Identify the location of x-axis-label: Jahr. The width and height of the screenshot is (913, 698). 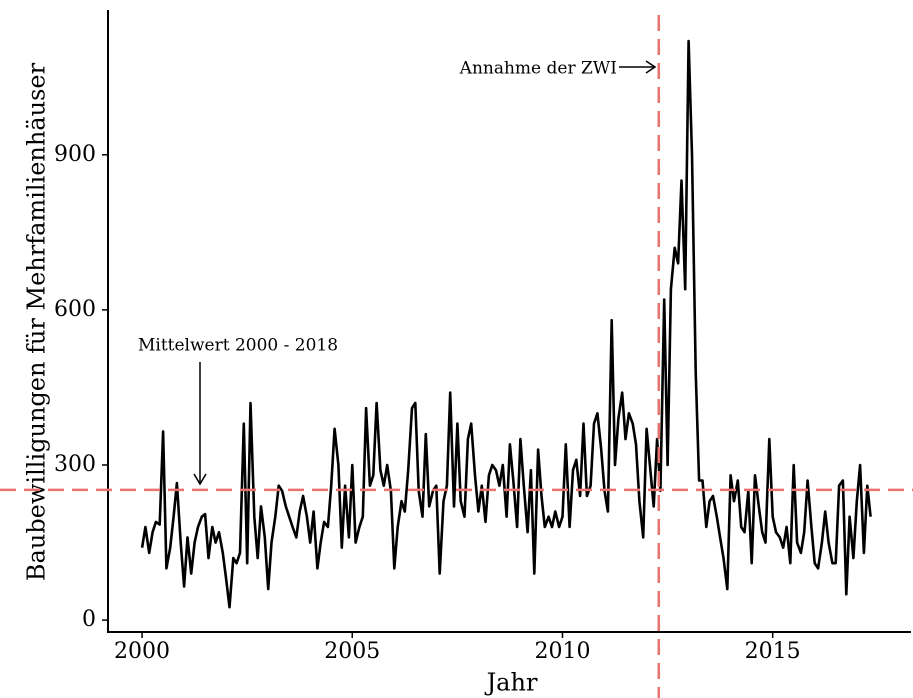
(511, 683).